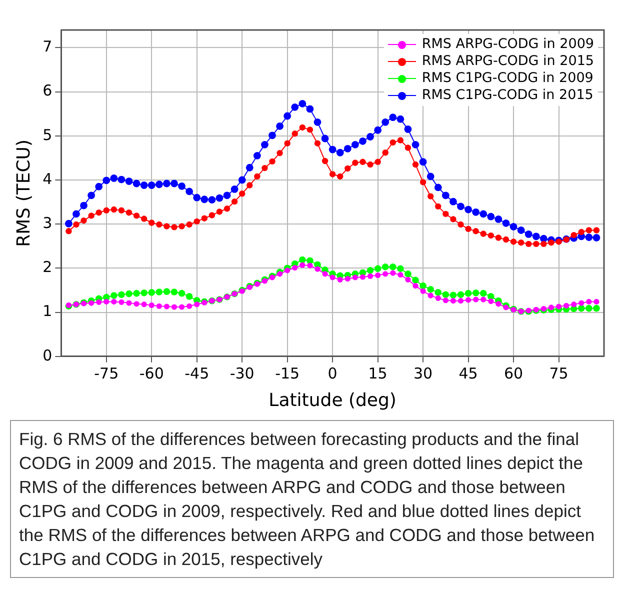  I want to click on y-tick-label: 7, so click(47, 47).